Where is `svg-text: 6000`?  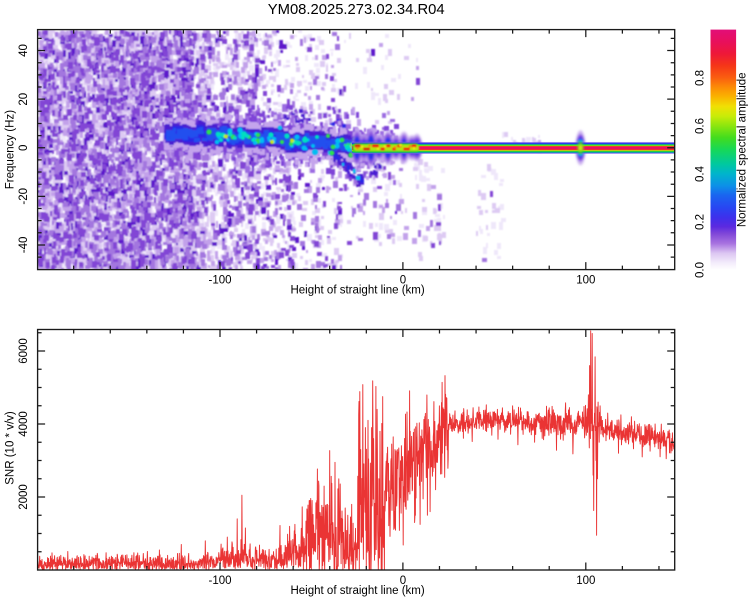
svg-text: 6000 is located at coordinates (24, 351).